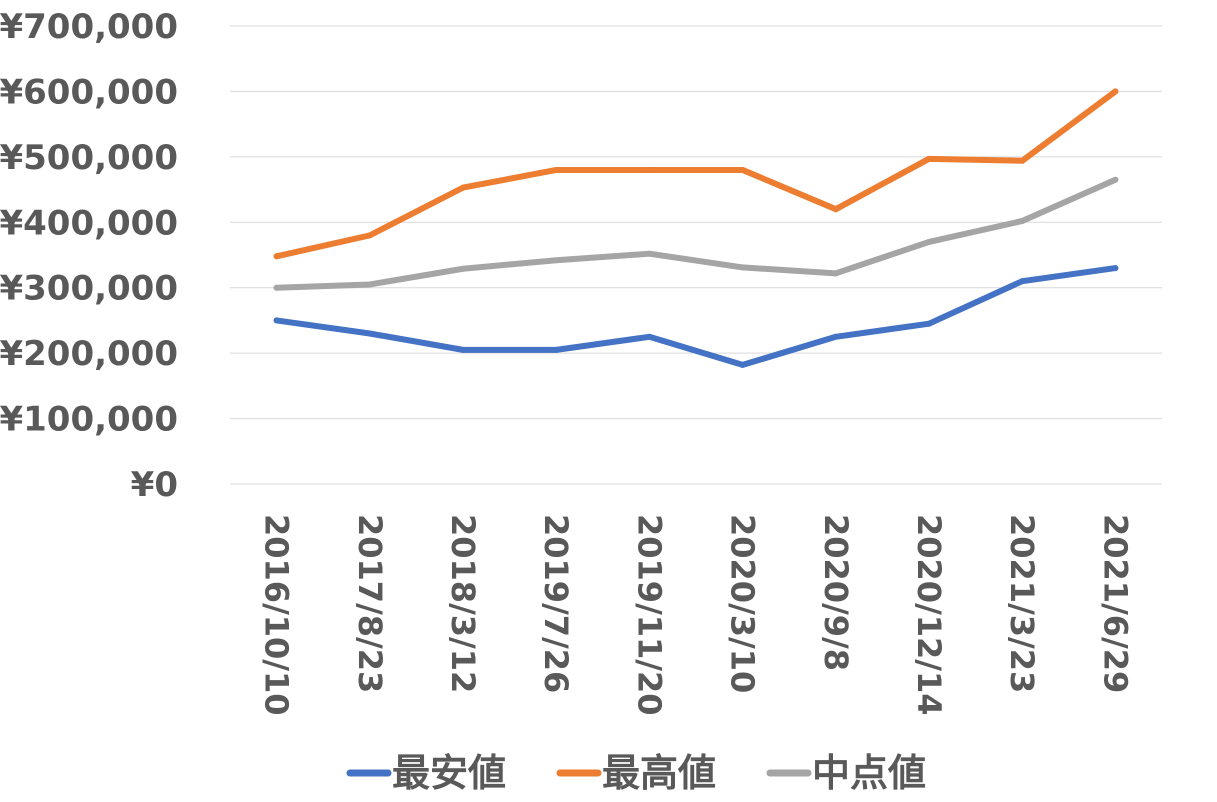 The width and height of the screenshot is (1217, 802). I want to click on y-tick-label: ¥600,000, so click(89, 92).